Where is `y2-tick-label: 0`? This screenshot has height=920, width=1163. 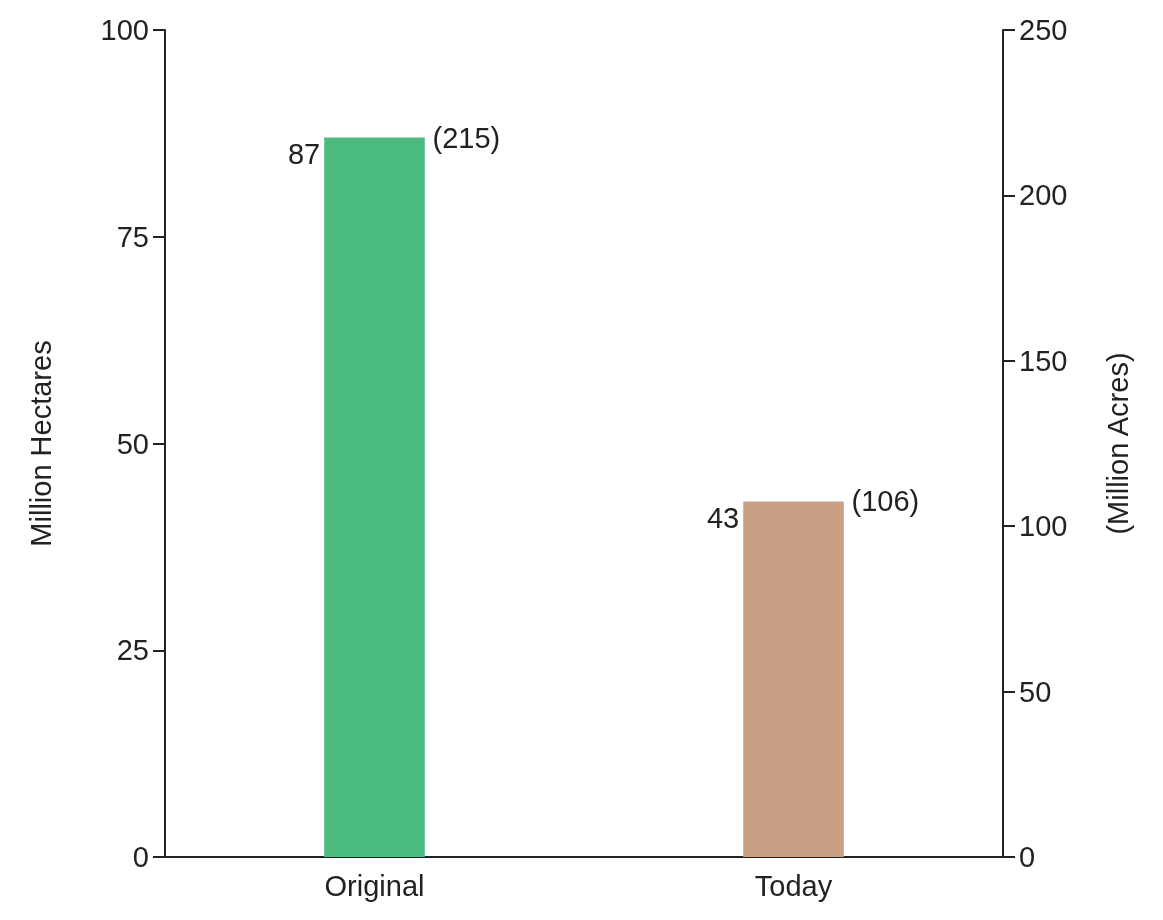 y2-tick-label: 0 is located at coordinates (1027, 857).